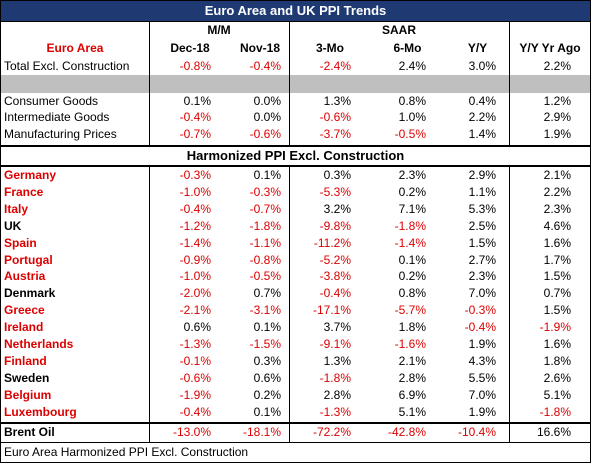 Image resolution: width=591 pixels, height=463 pixels. Describe the element at coordinates (482, 191) in the screenshot. I see `value: 1.1%` at that location.